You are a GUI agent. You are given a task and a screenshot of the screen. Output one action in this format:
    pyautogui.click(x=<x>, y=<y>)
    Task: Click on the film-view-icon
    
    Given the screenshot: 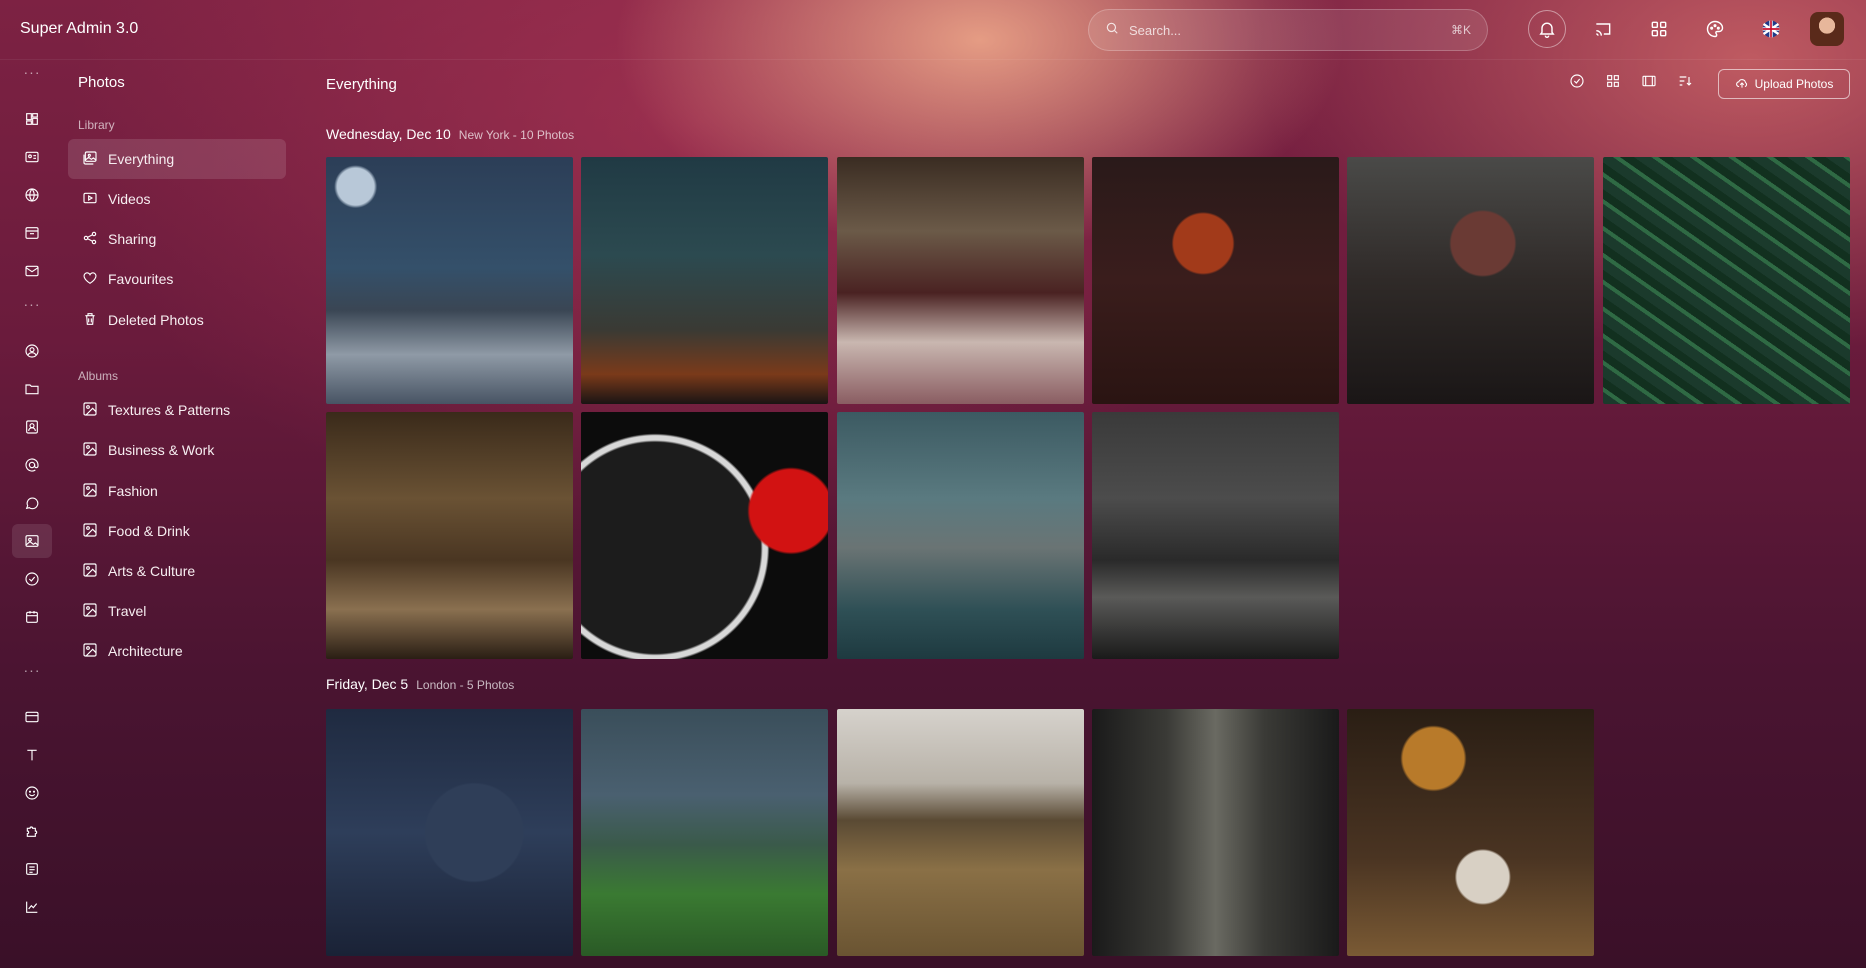 What is the action you would take?
    pyautogui.click(x=1649, y=81)
    